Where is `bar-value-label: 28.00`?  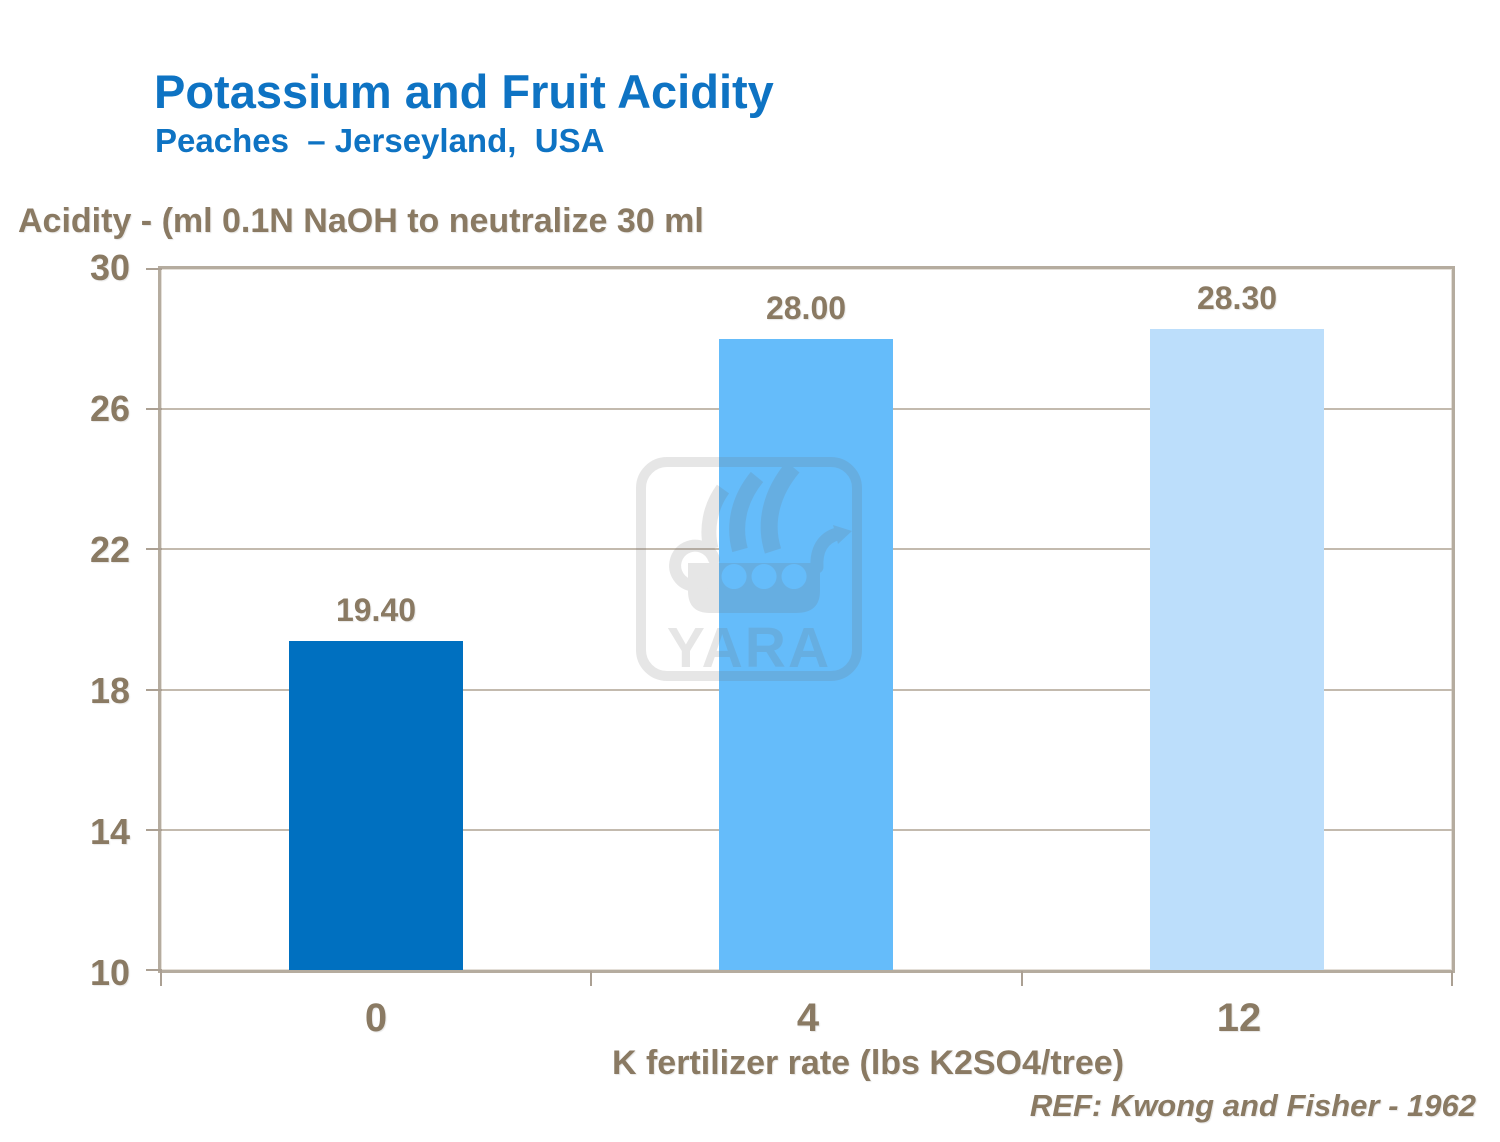
bar-value-label: 28.00 is located at coordinates (806, 308).